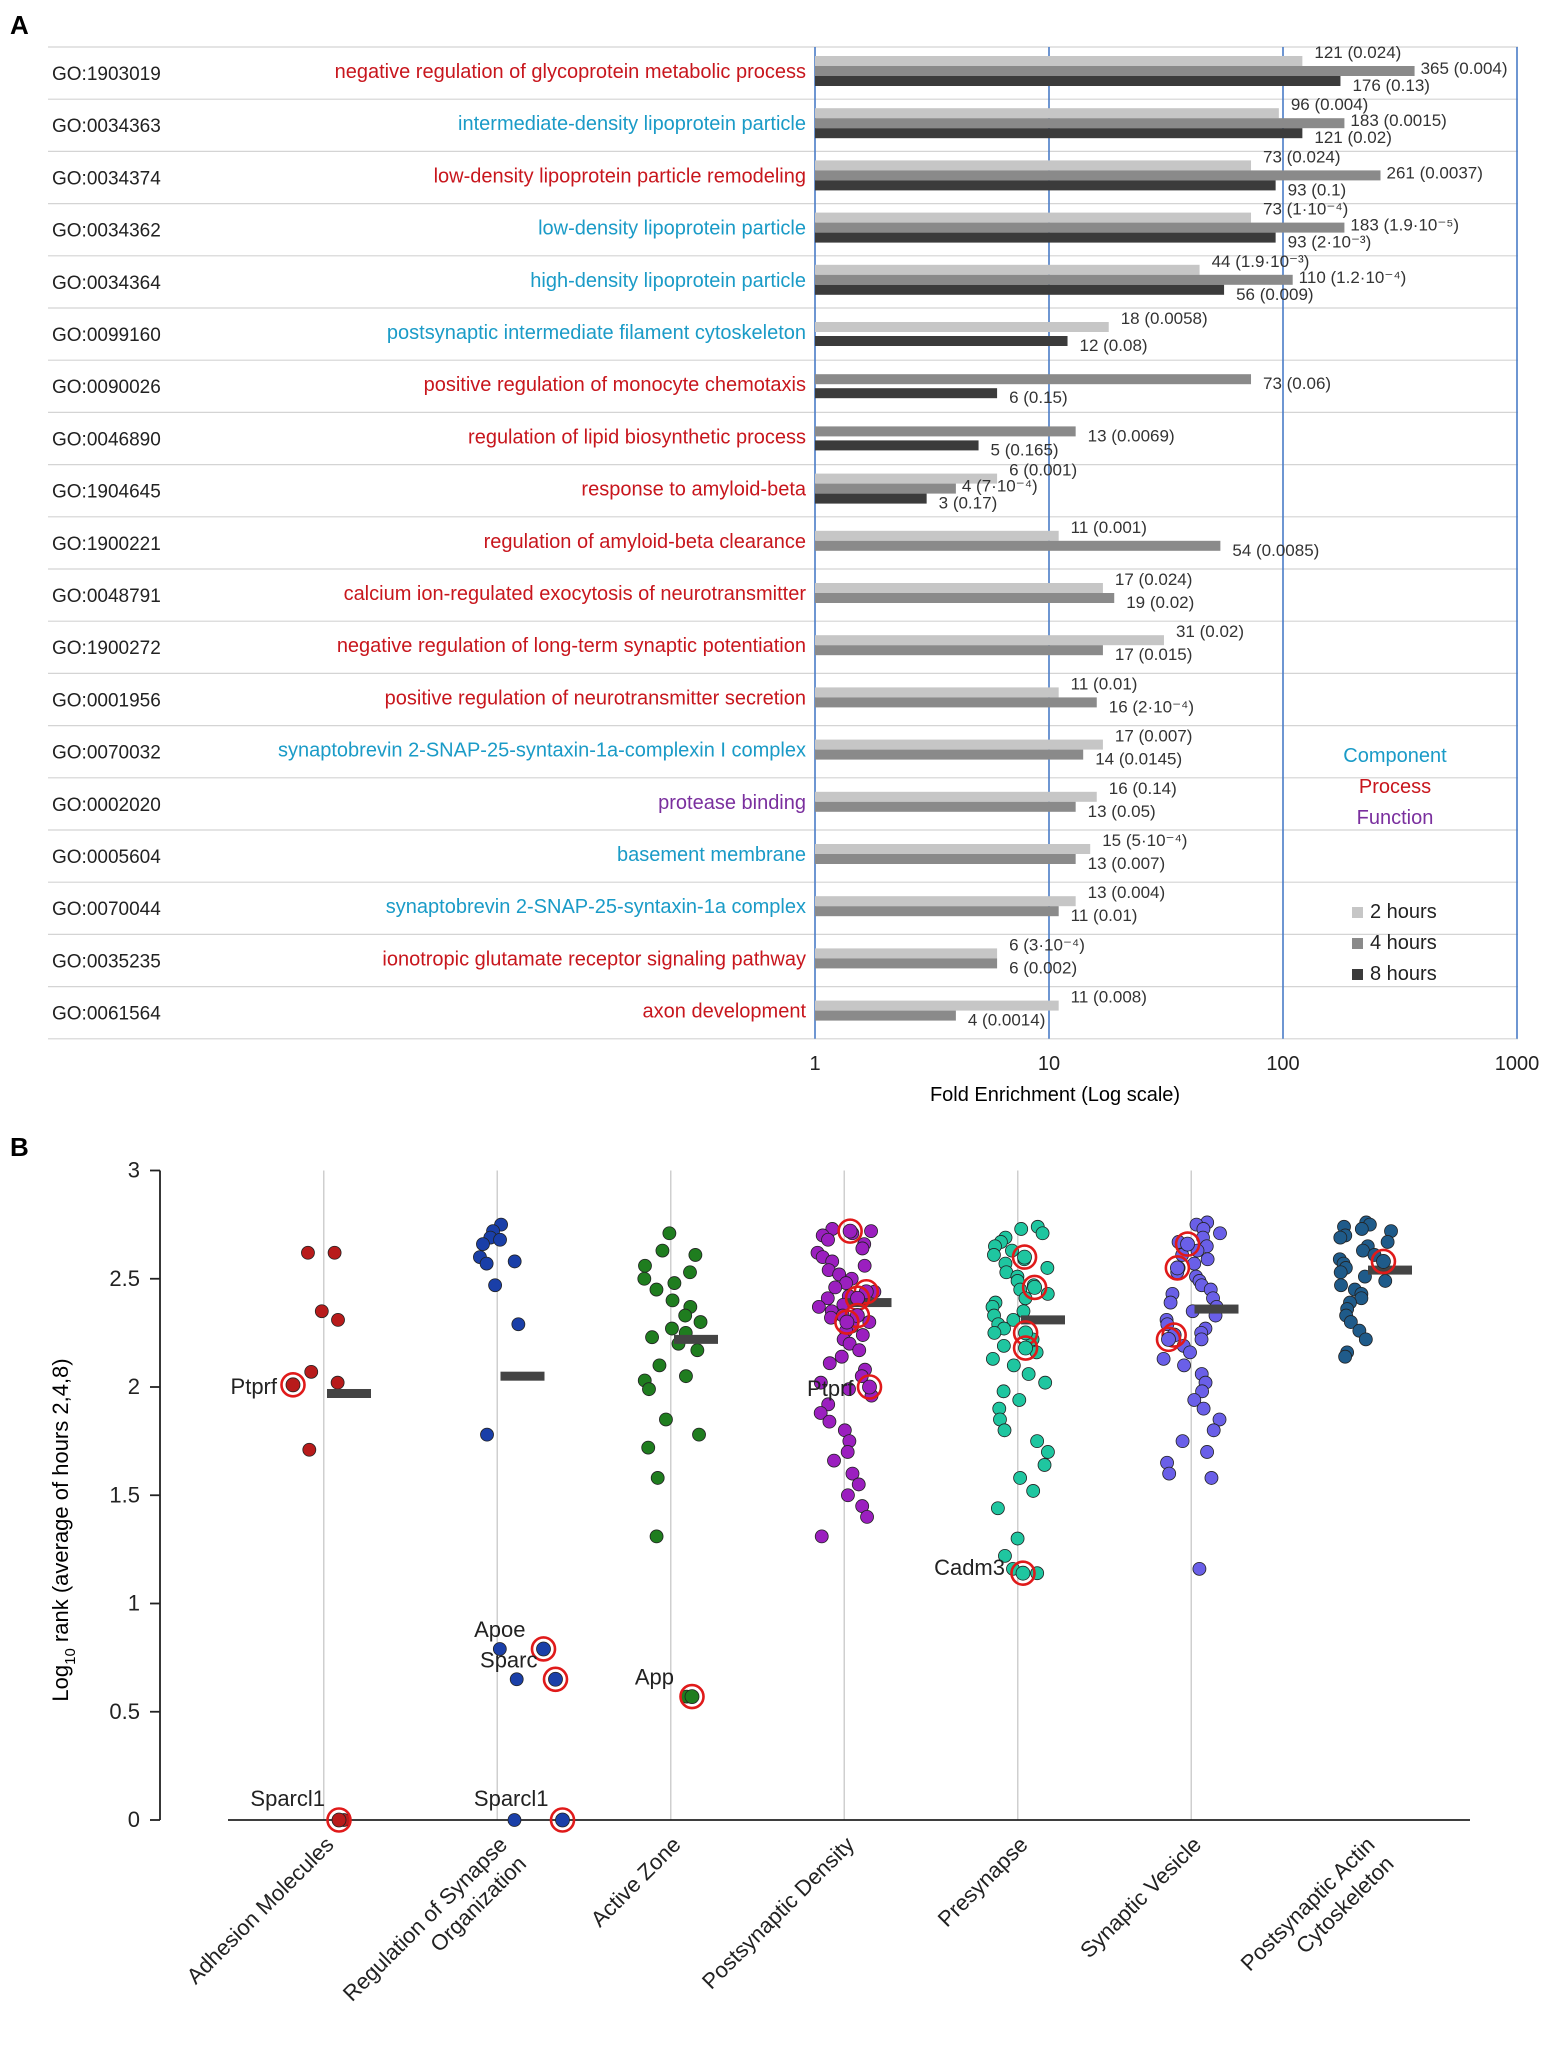 Image resolution: width=1562 pixels, height=2062 pixels. Describe the element at coordinates (511, 1798) in the screenshot. I see `highlight-label: Sparcl1` at that location.